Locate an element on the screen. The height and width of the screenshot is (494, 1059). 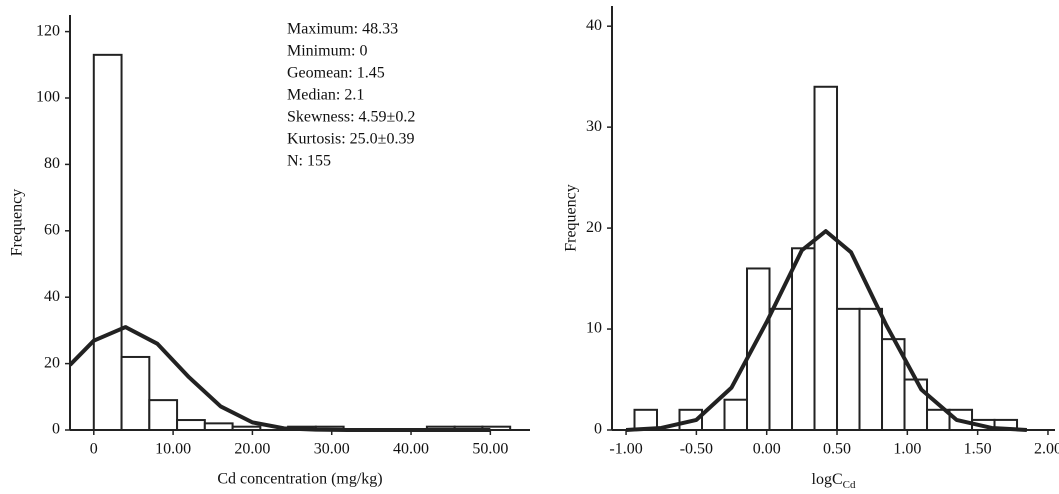
x-tick-label: 1.00 is located at coordinates (907, 449).